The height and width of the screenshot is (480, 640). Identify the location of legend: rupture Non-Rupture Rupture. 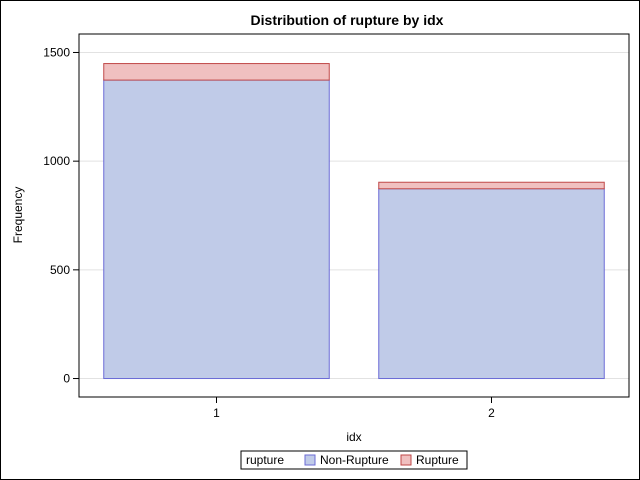
(354, 460).